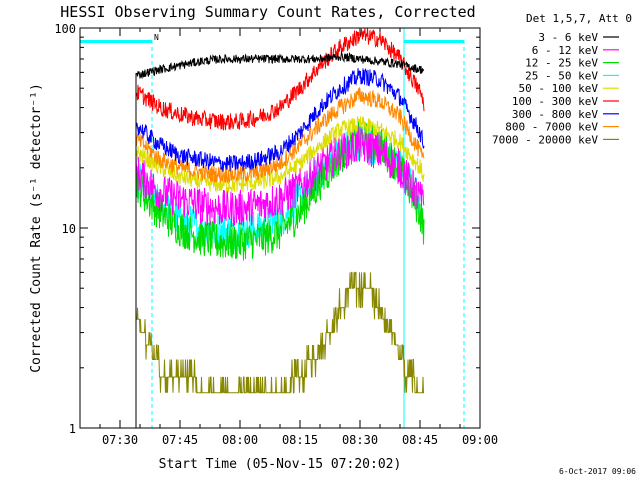 The image size is (640, 480). What do you see at coordinates (561, 75) in the screenshot?
I see `legend-entry-label: 25 - 50 keV` at bounding box center [561, 75].